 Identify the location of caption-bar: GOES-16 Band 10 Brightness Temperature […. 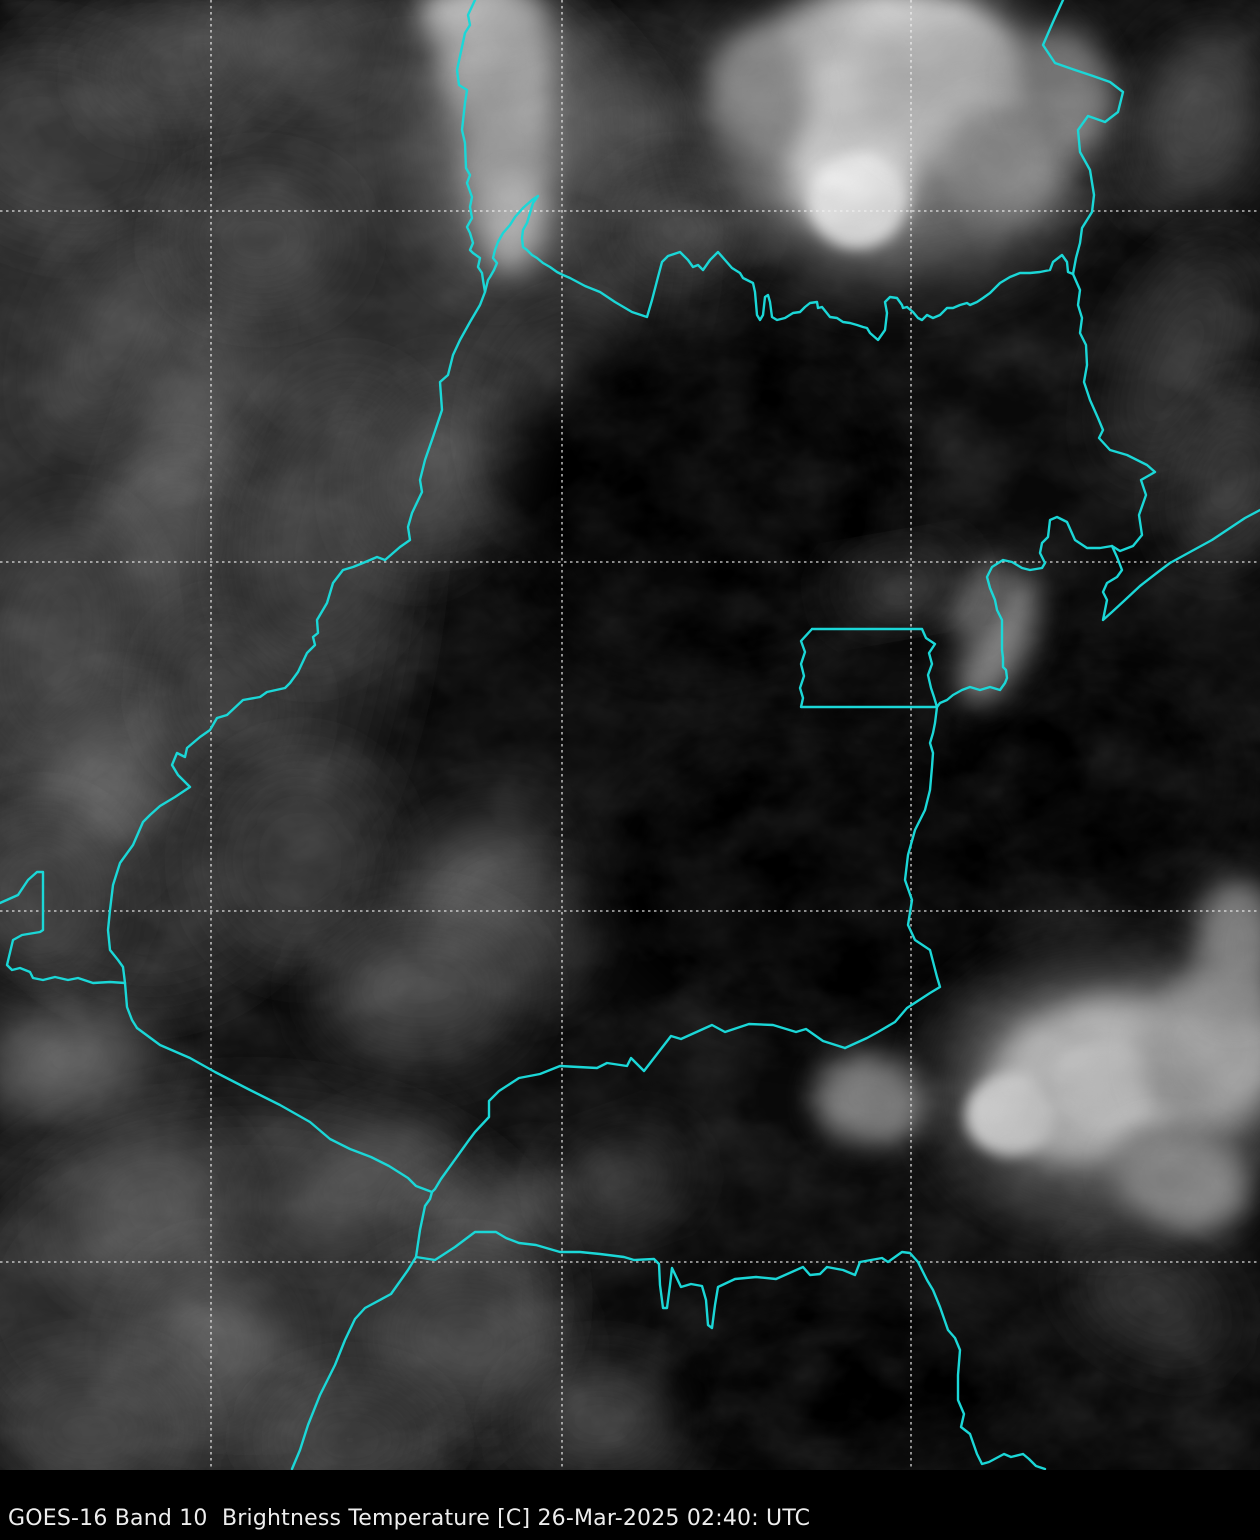
(630, 1505).